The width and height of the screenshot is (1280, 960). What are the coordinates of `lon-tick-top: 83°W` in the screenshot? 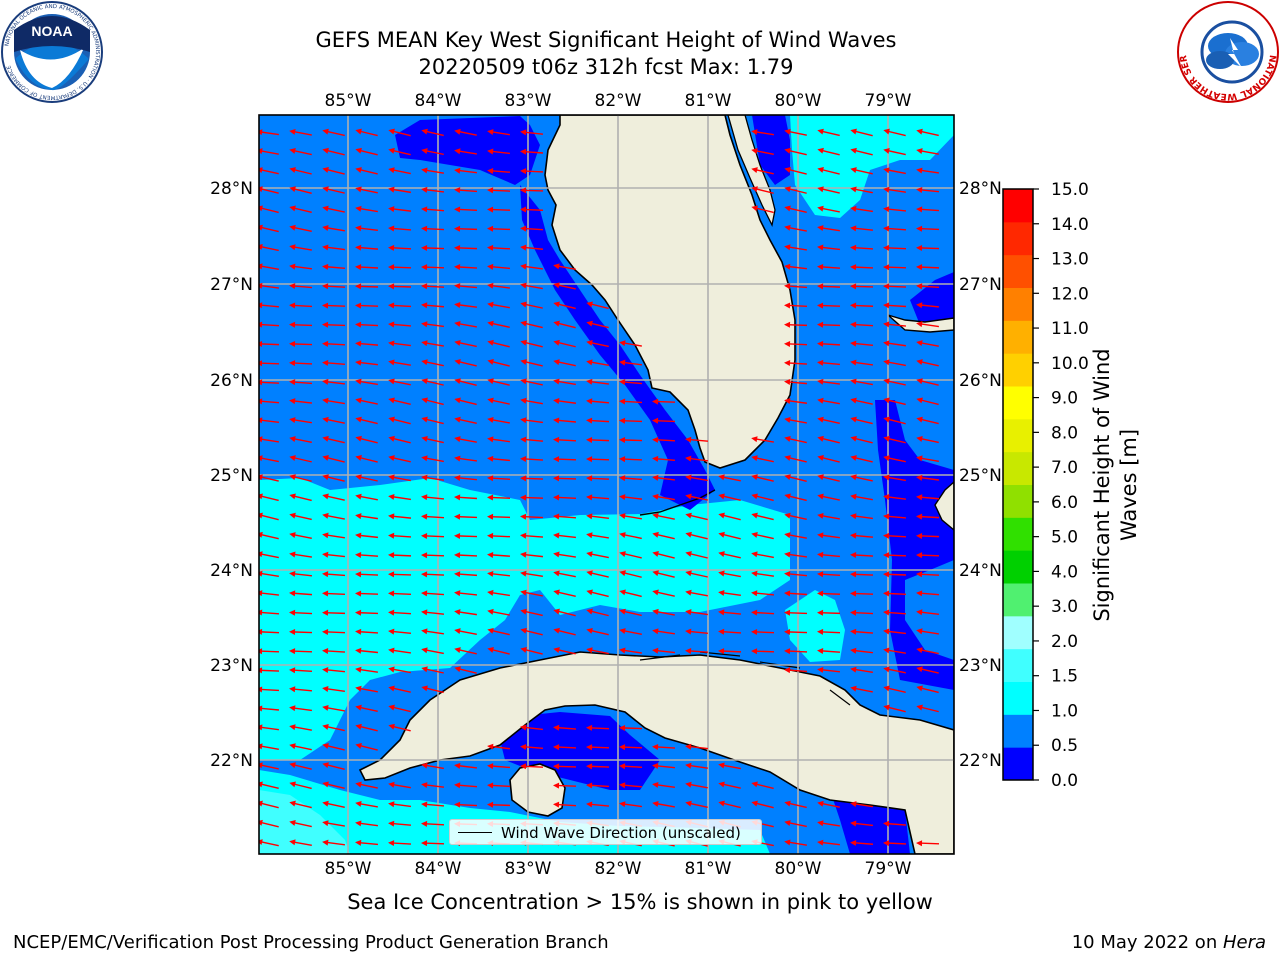 It's located at (528, 101).